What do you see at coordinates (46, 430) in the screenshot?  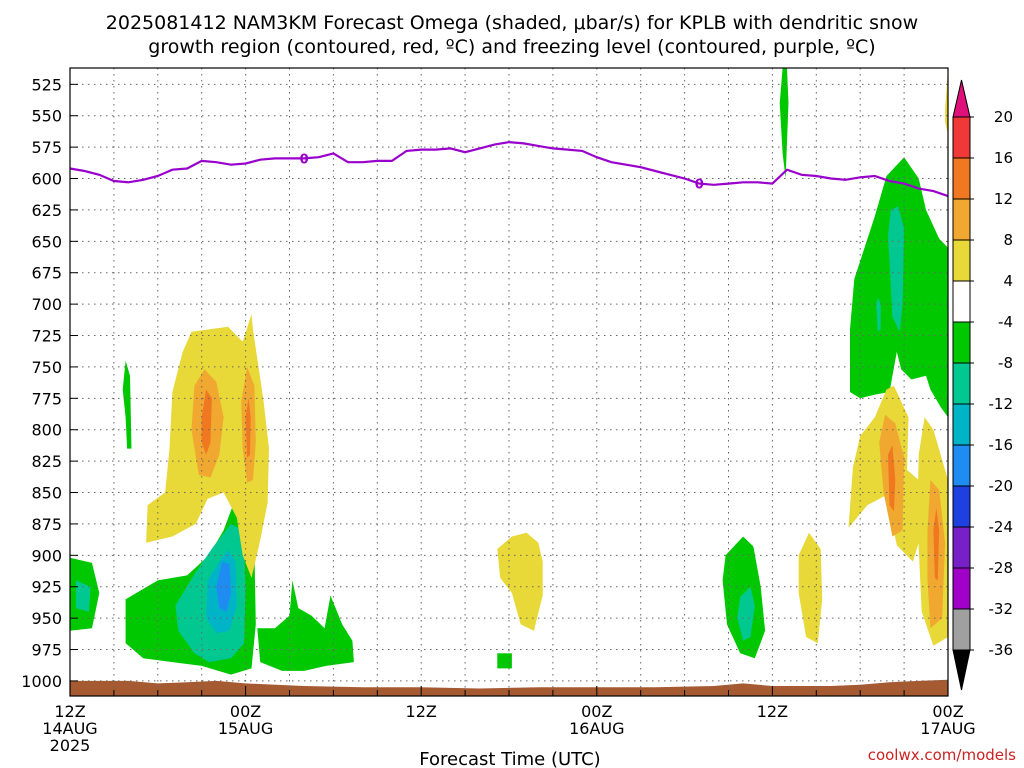 I see `y-tick-label-800: 800` at bounding box center [46, 430].